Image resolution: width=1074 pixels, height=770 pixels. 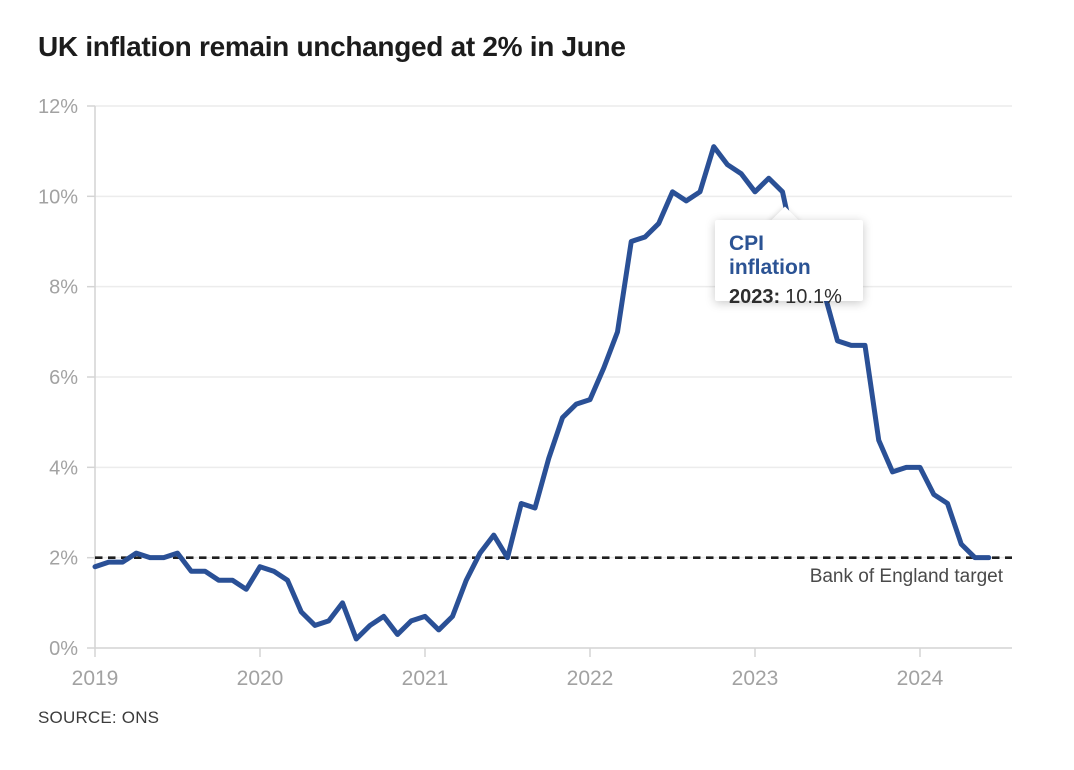 What do you see at coordinates (755, 297) in the screenshot?
I see `tooltip-year: 2023:` at bounding box center [755, 297].